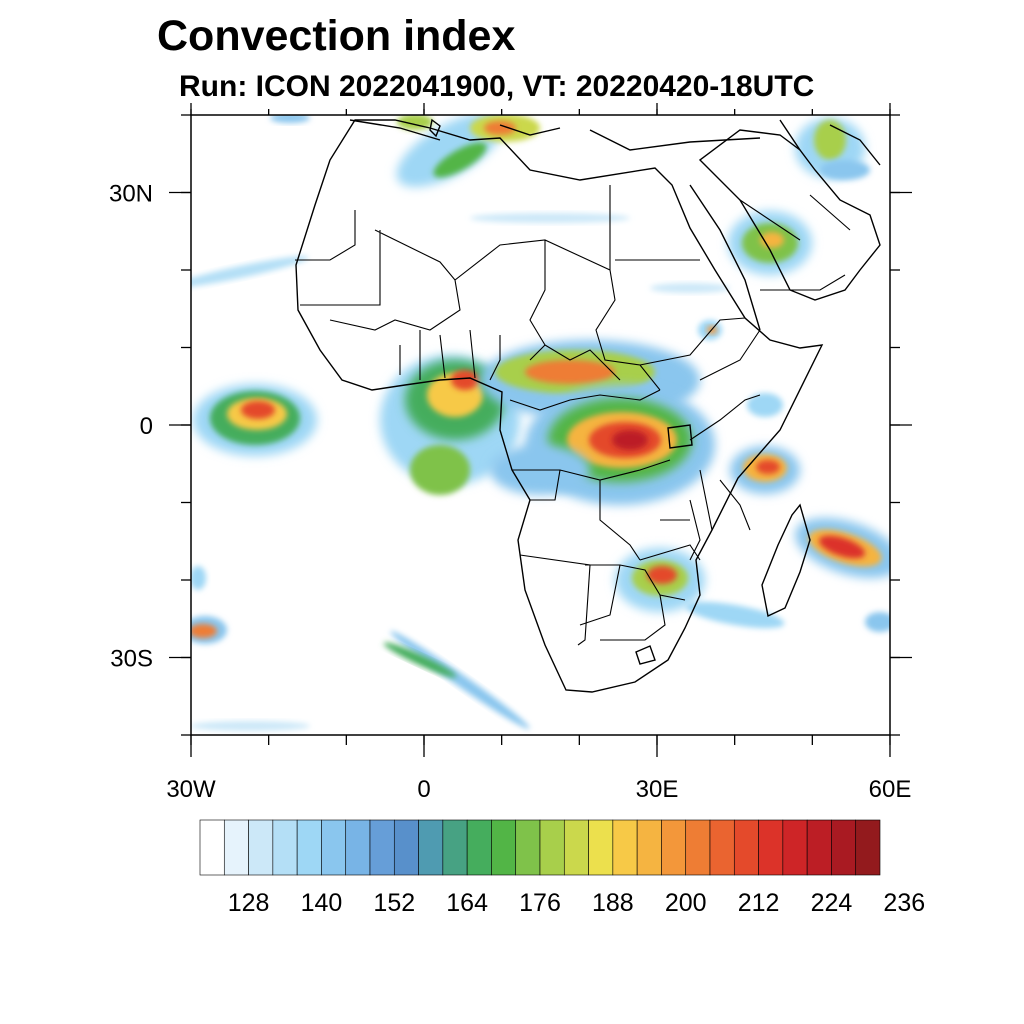 Image resolution: width=1024 pixels, height=1024 pixels. What do you see at coordinates (497, 86) in the screenshot?
I see `plot-subtitle: Run: ICON 2022041900, VT: 20220420-18UTC` at bounding box center [497, 86].